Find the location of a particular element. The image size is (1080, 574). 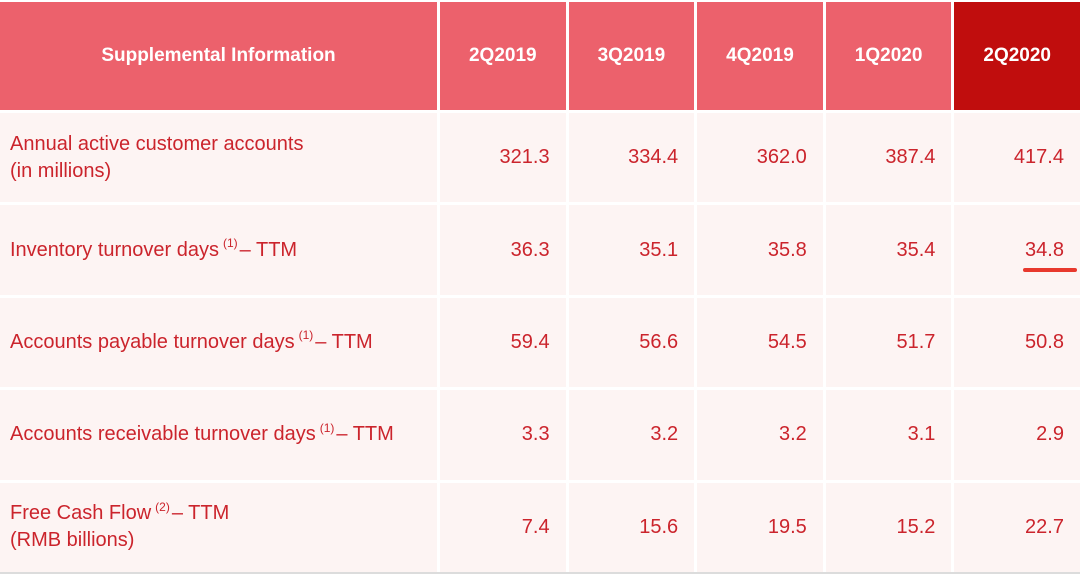

value-cell: 19.5 is located at coordinates (760, 527).